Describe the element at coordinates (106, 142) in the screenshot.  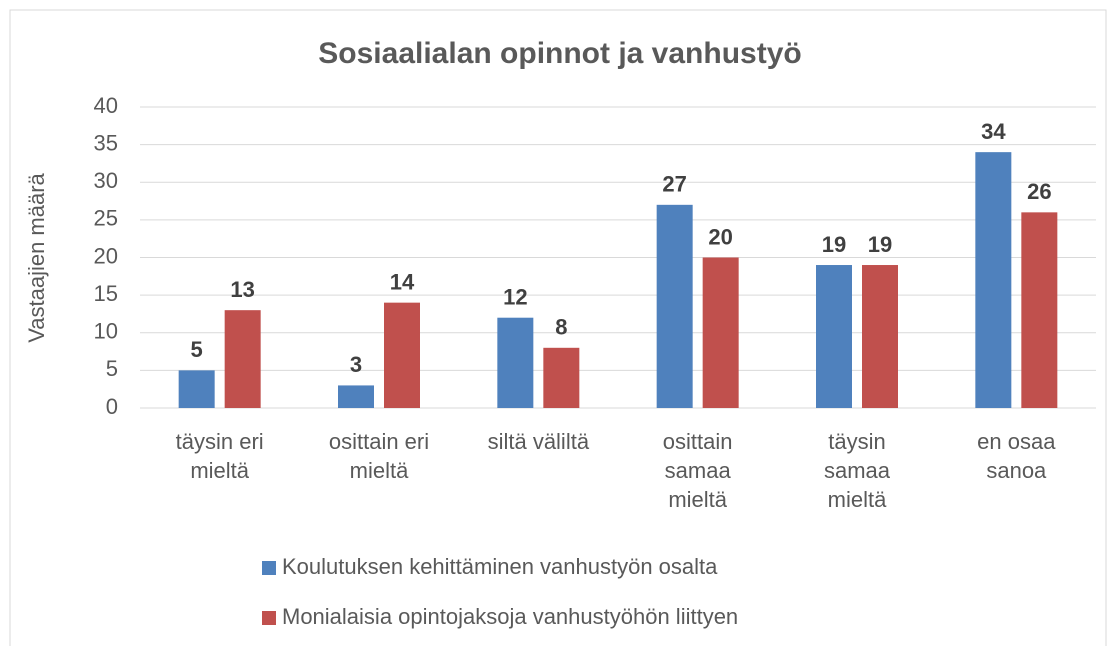
I see `y-tick-label: 35` at that location.